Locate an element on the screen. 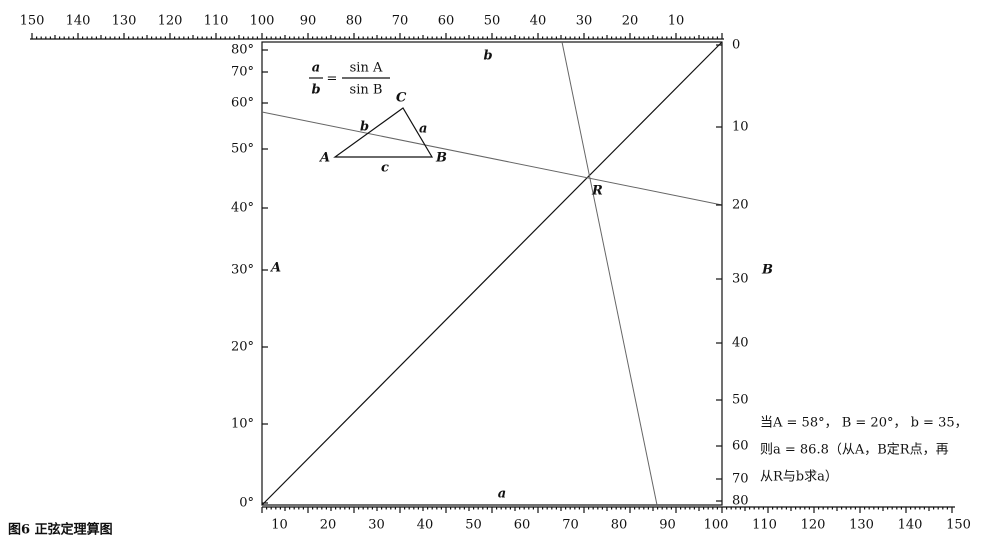 The image size is (1000, 548). formula-text: b is located at coordinates (315, 90).